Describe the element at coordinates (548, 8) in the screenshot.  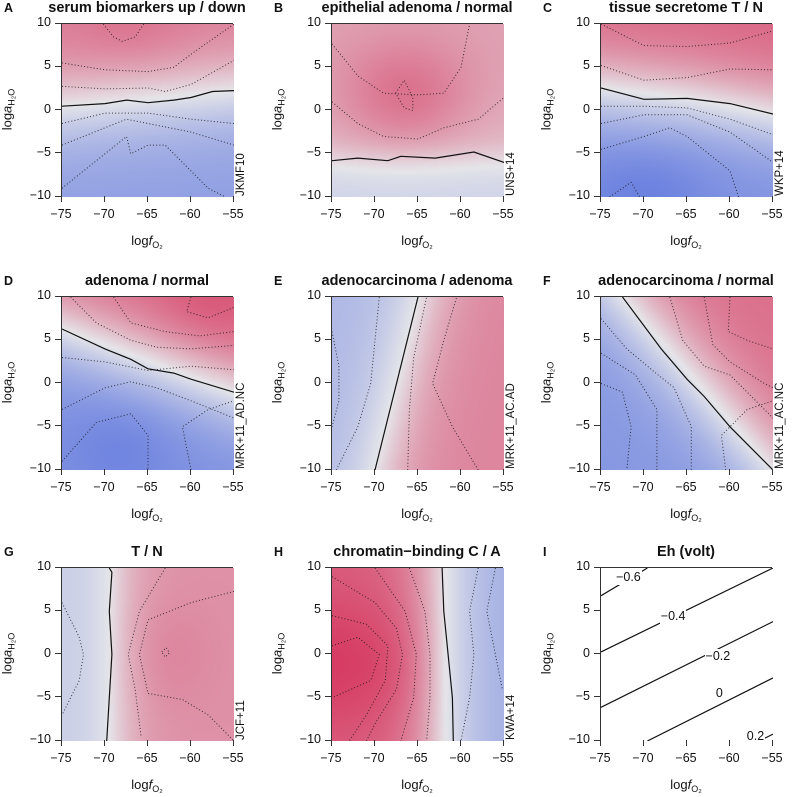
I see `panel-letter: C` at that location.